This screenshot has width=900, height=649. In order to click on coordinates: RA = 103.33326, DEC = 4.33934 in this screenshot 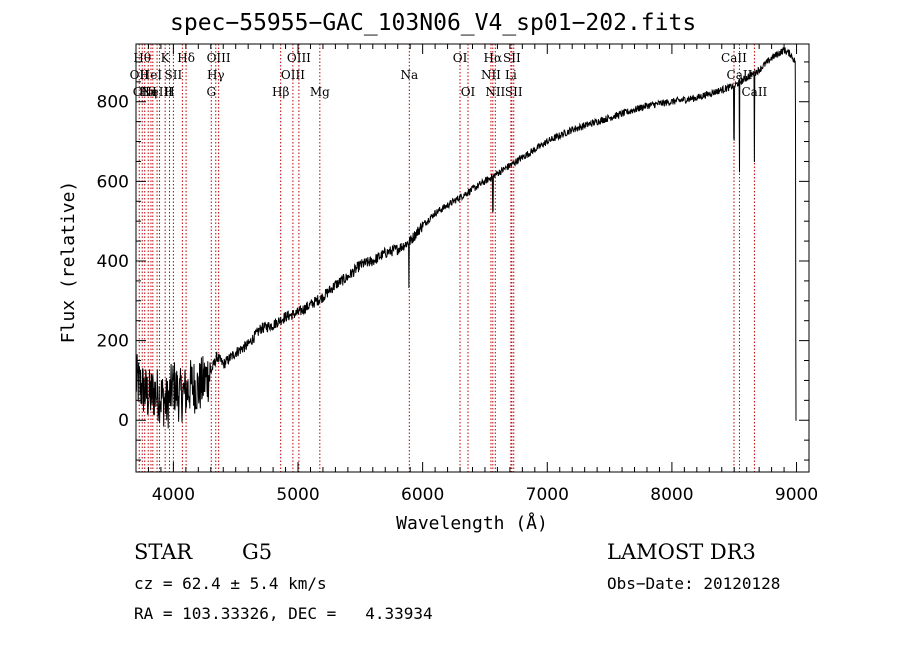, I will do `click(283, 613)`.